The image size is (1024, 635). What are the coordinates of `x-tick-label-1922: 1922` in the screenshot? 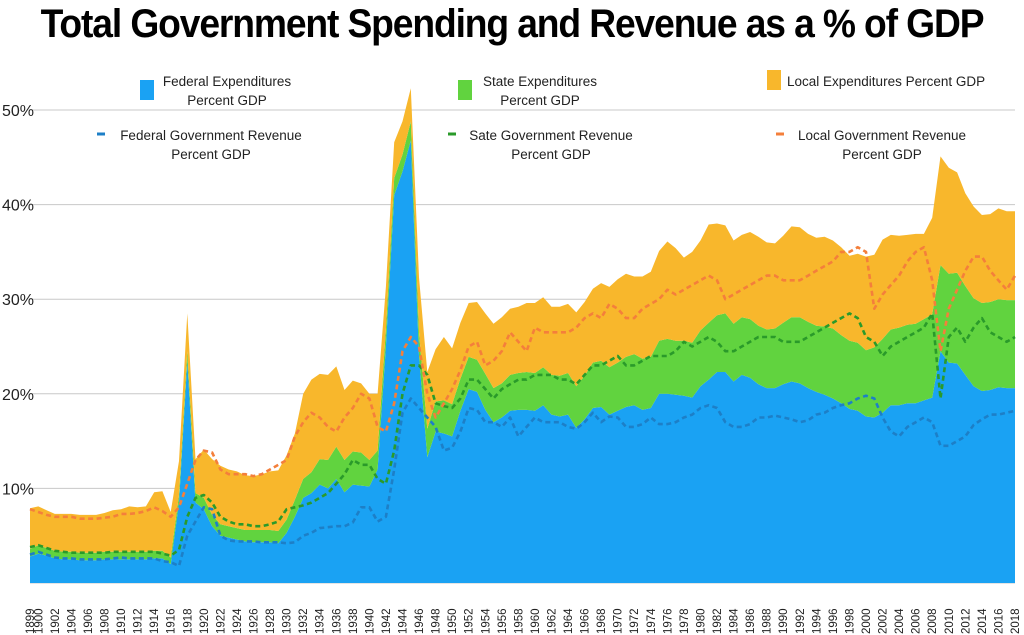 It's located at (221, 621).